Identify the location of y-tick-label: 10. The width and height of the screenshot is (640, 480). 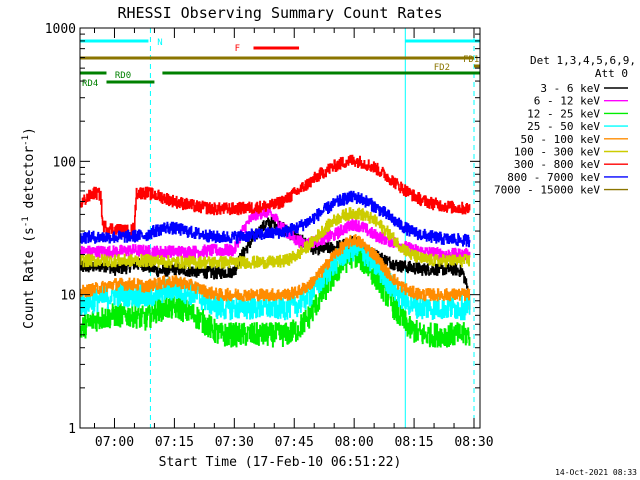
(68, 296).